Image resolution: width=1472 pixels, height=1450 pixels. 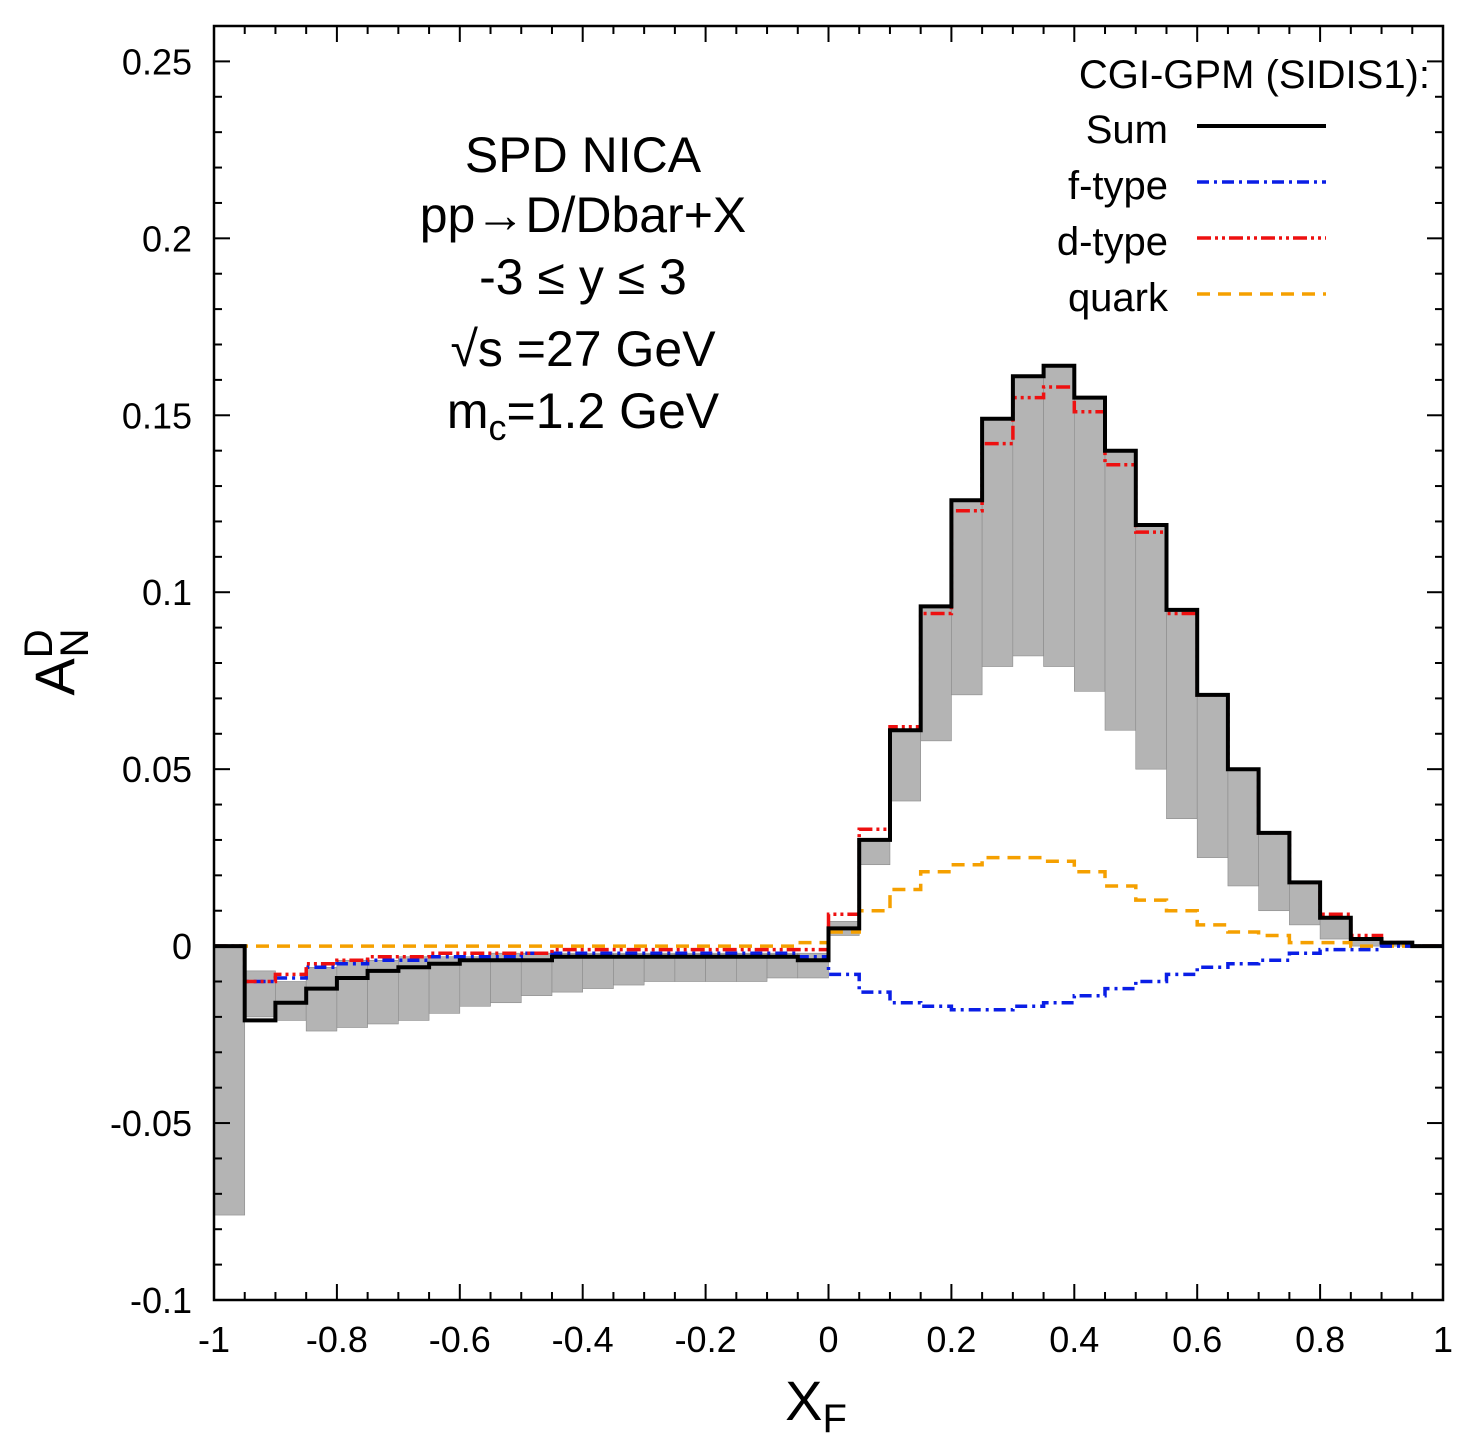 What do you see at coordinates (1197, 1339) in the screenshot?
I see `x-tick-label: 0.6` at bounding box center [1197, 1339].